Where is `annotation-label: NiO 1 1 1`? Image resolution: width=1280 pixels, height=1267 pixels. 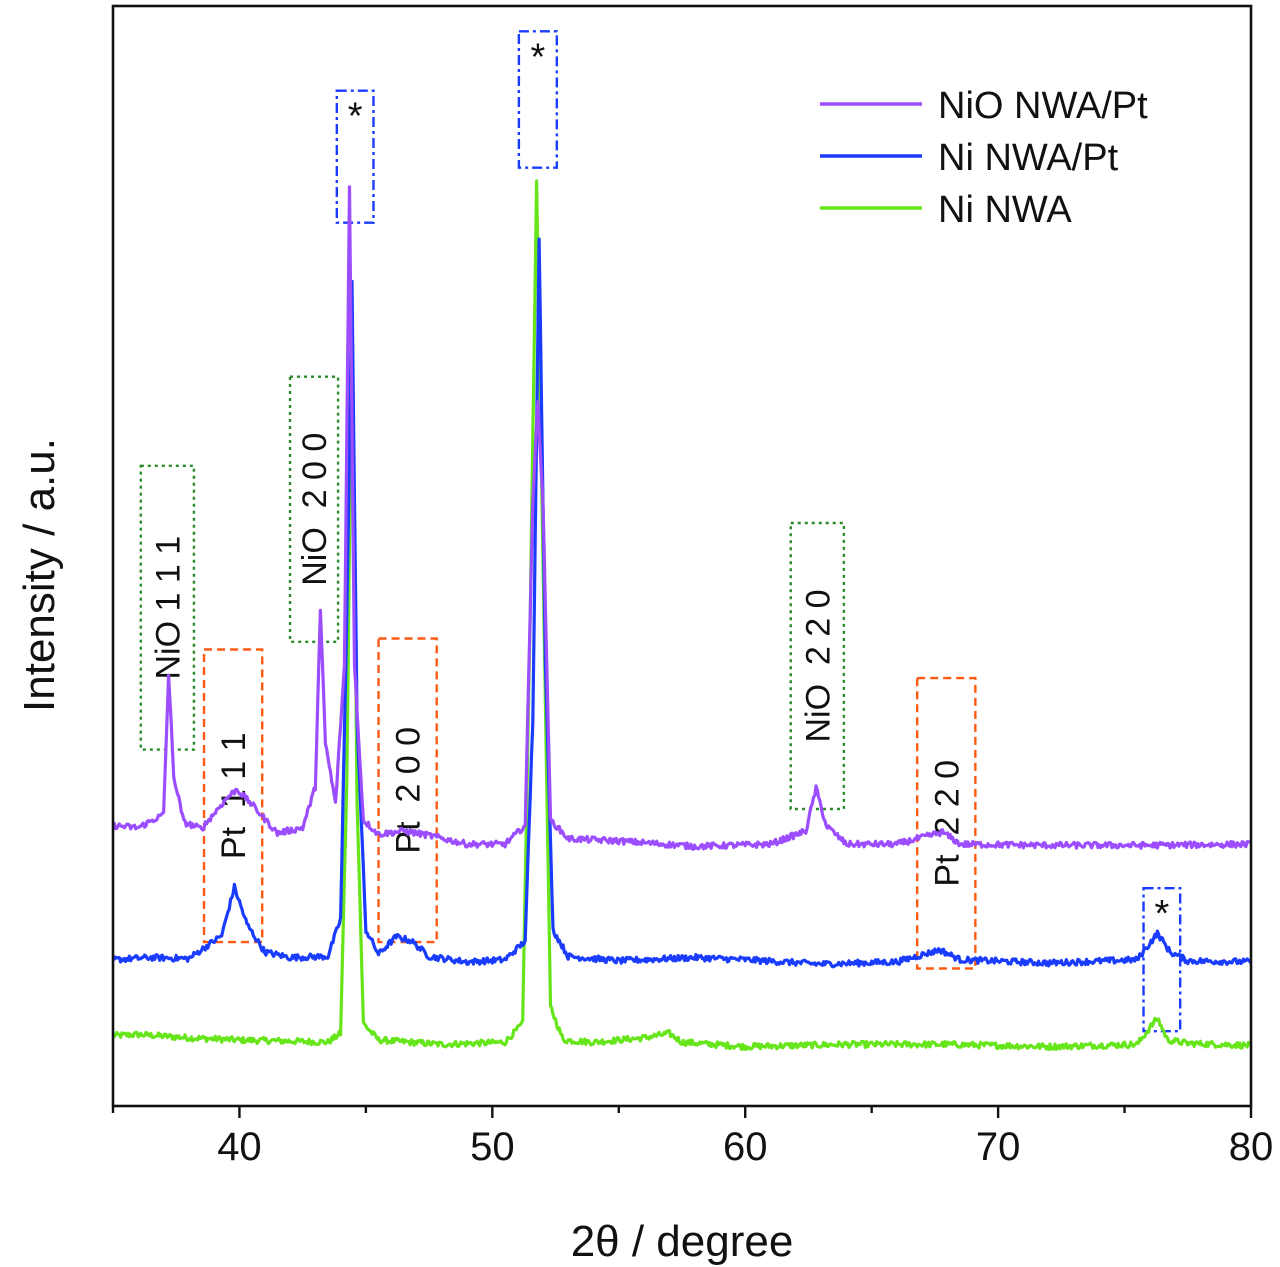
annotation-label: NiO 1 1 1 is located at coordinates (168, 608).